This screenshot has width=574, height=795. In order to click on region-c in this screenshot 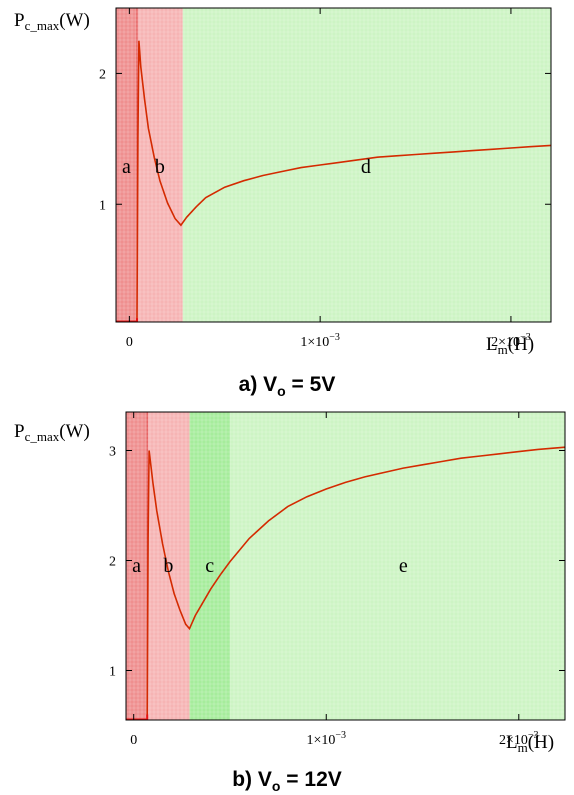, I will do `click(209, 566)`.